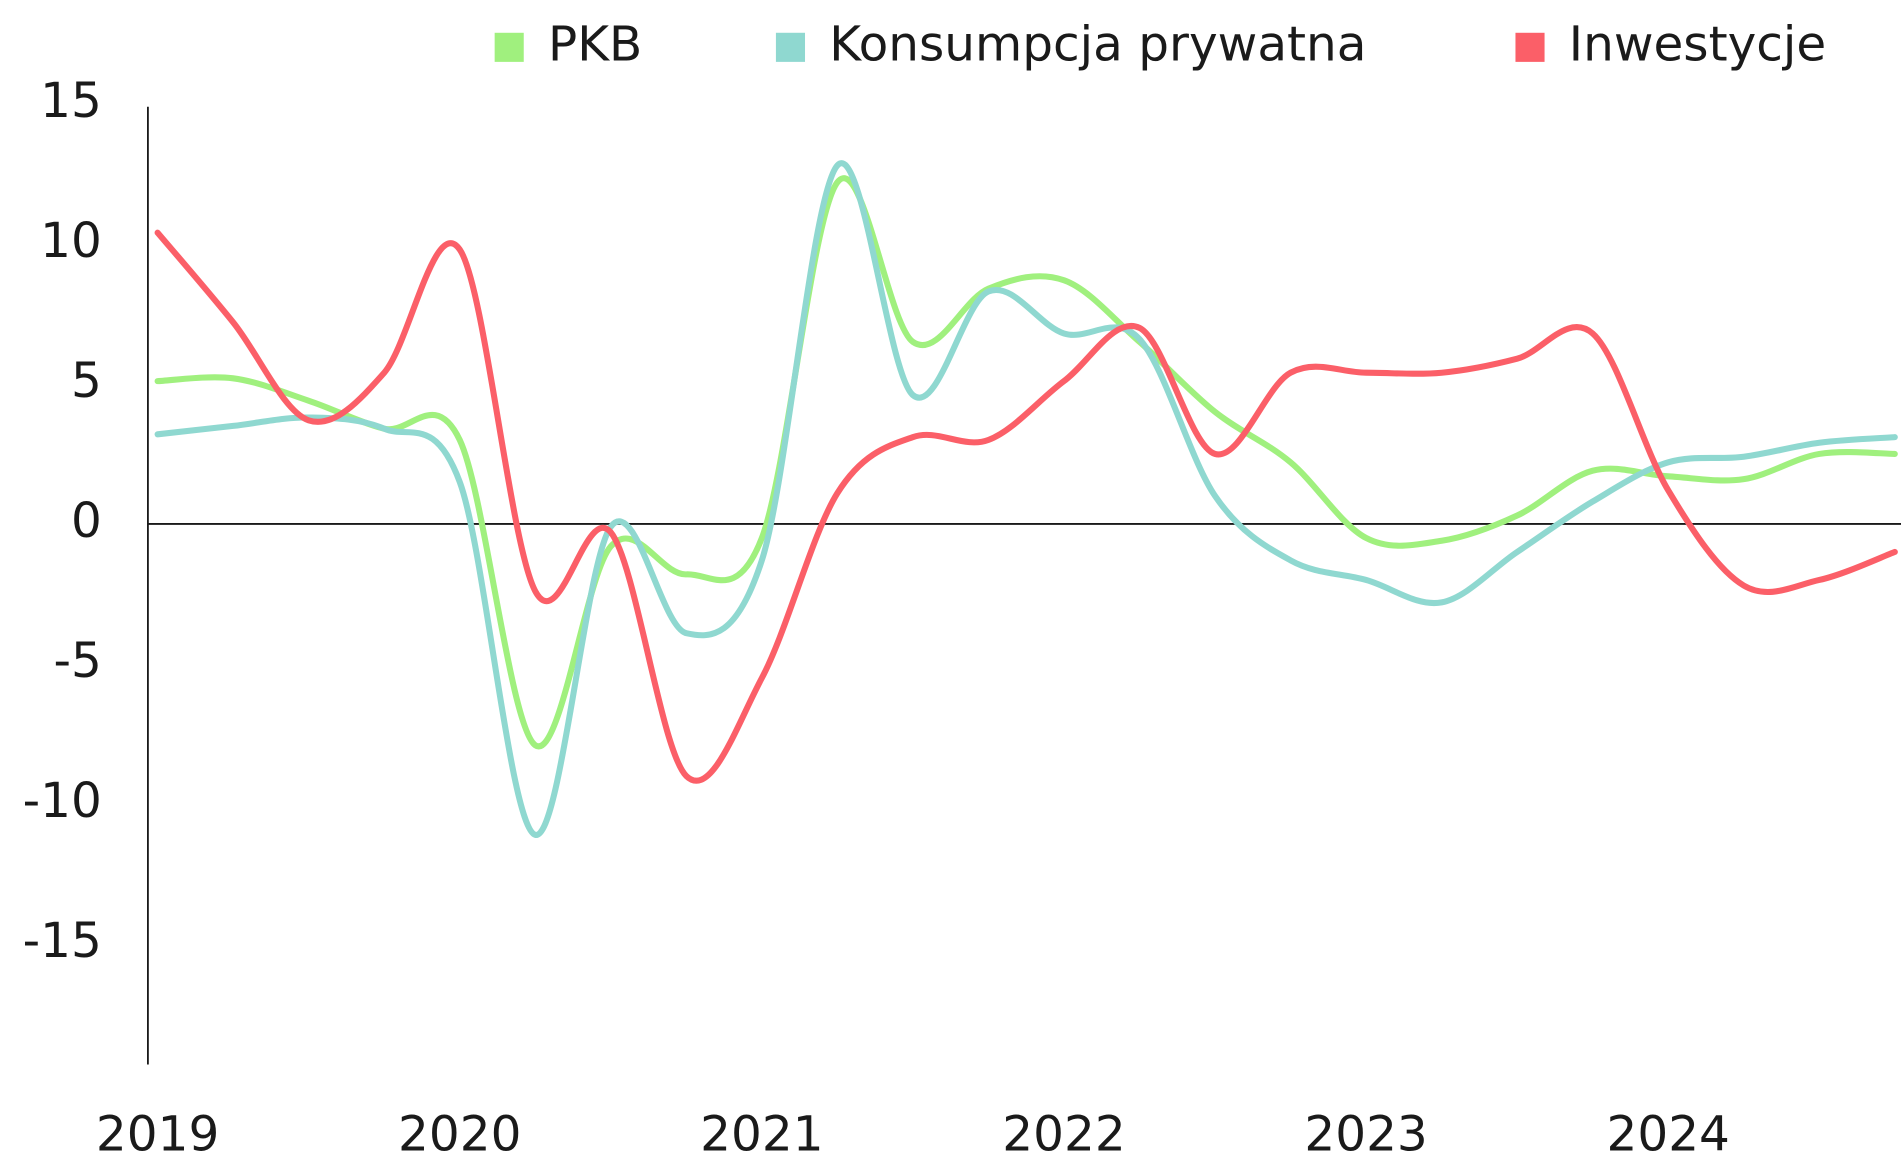  Describe the element at coordinates (1668, 1130) in the screenshot. I see `x-tick-label: 2024` at that location.